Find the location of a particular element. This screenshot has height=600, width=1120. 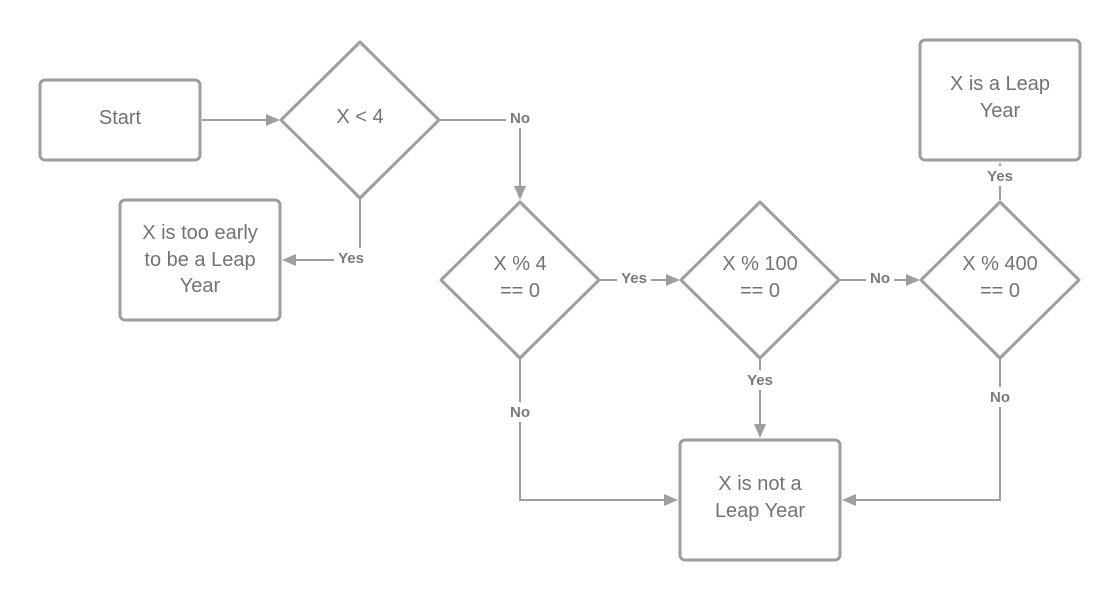

decision-mod400-node is located at coordinates (1000, 280).